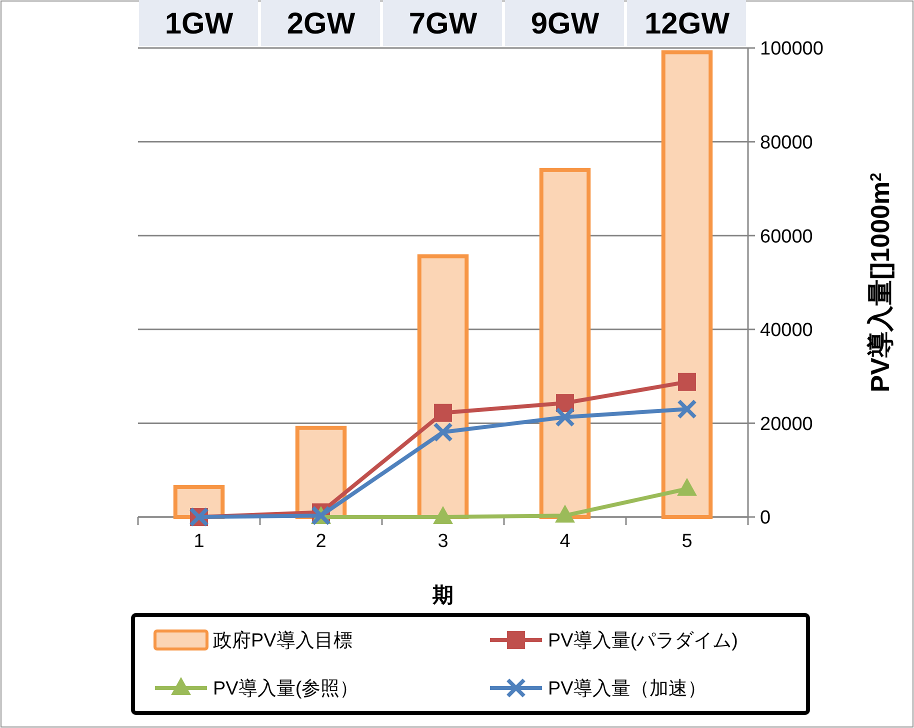 The width and height of the screenshot is (914, 728). What do you see at coordinates (443, 24) in the screenshot?
I see `text: 7GW` at bounding box center [443, 24].